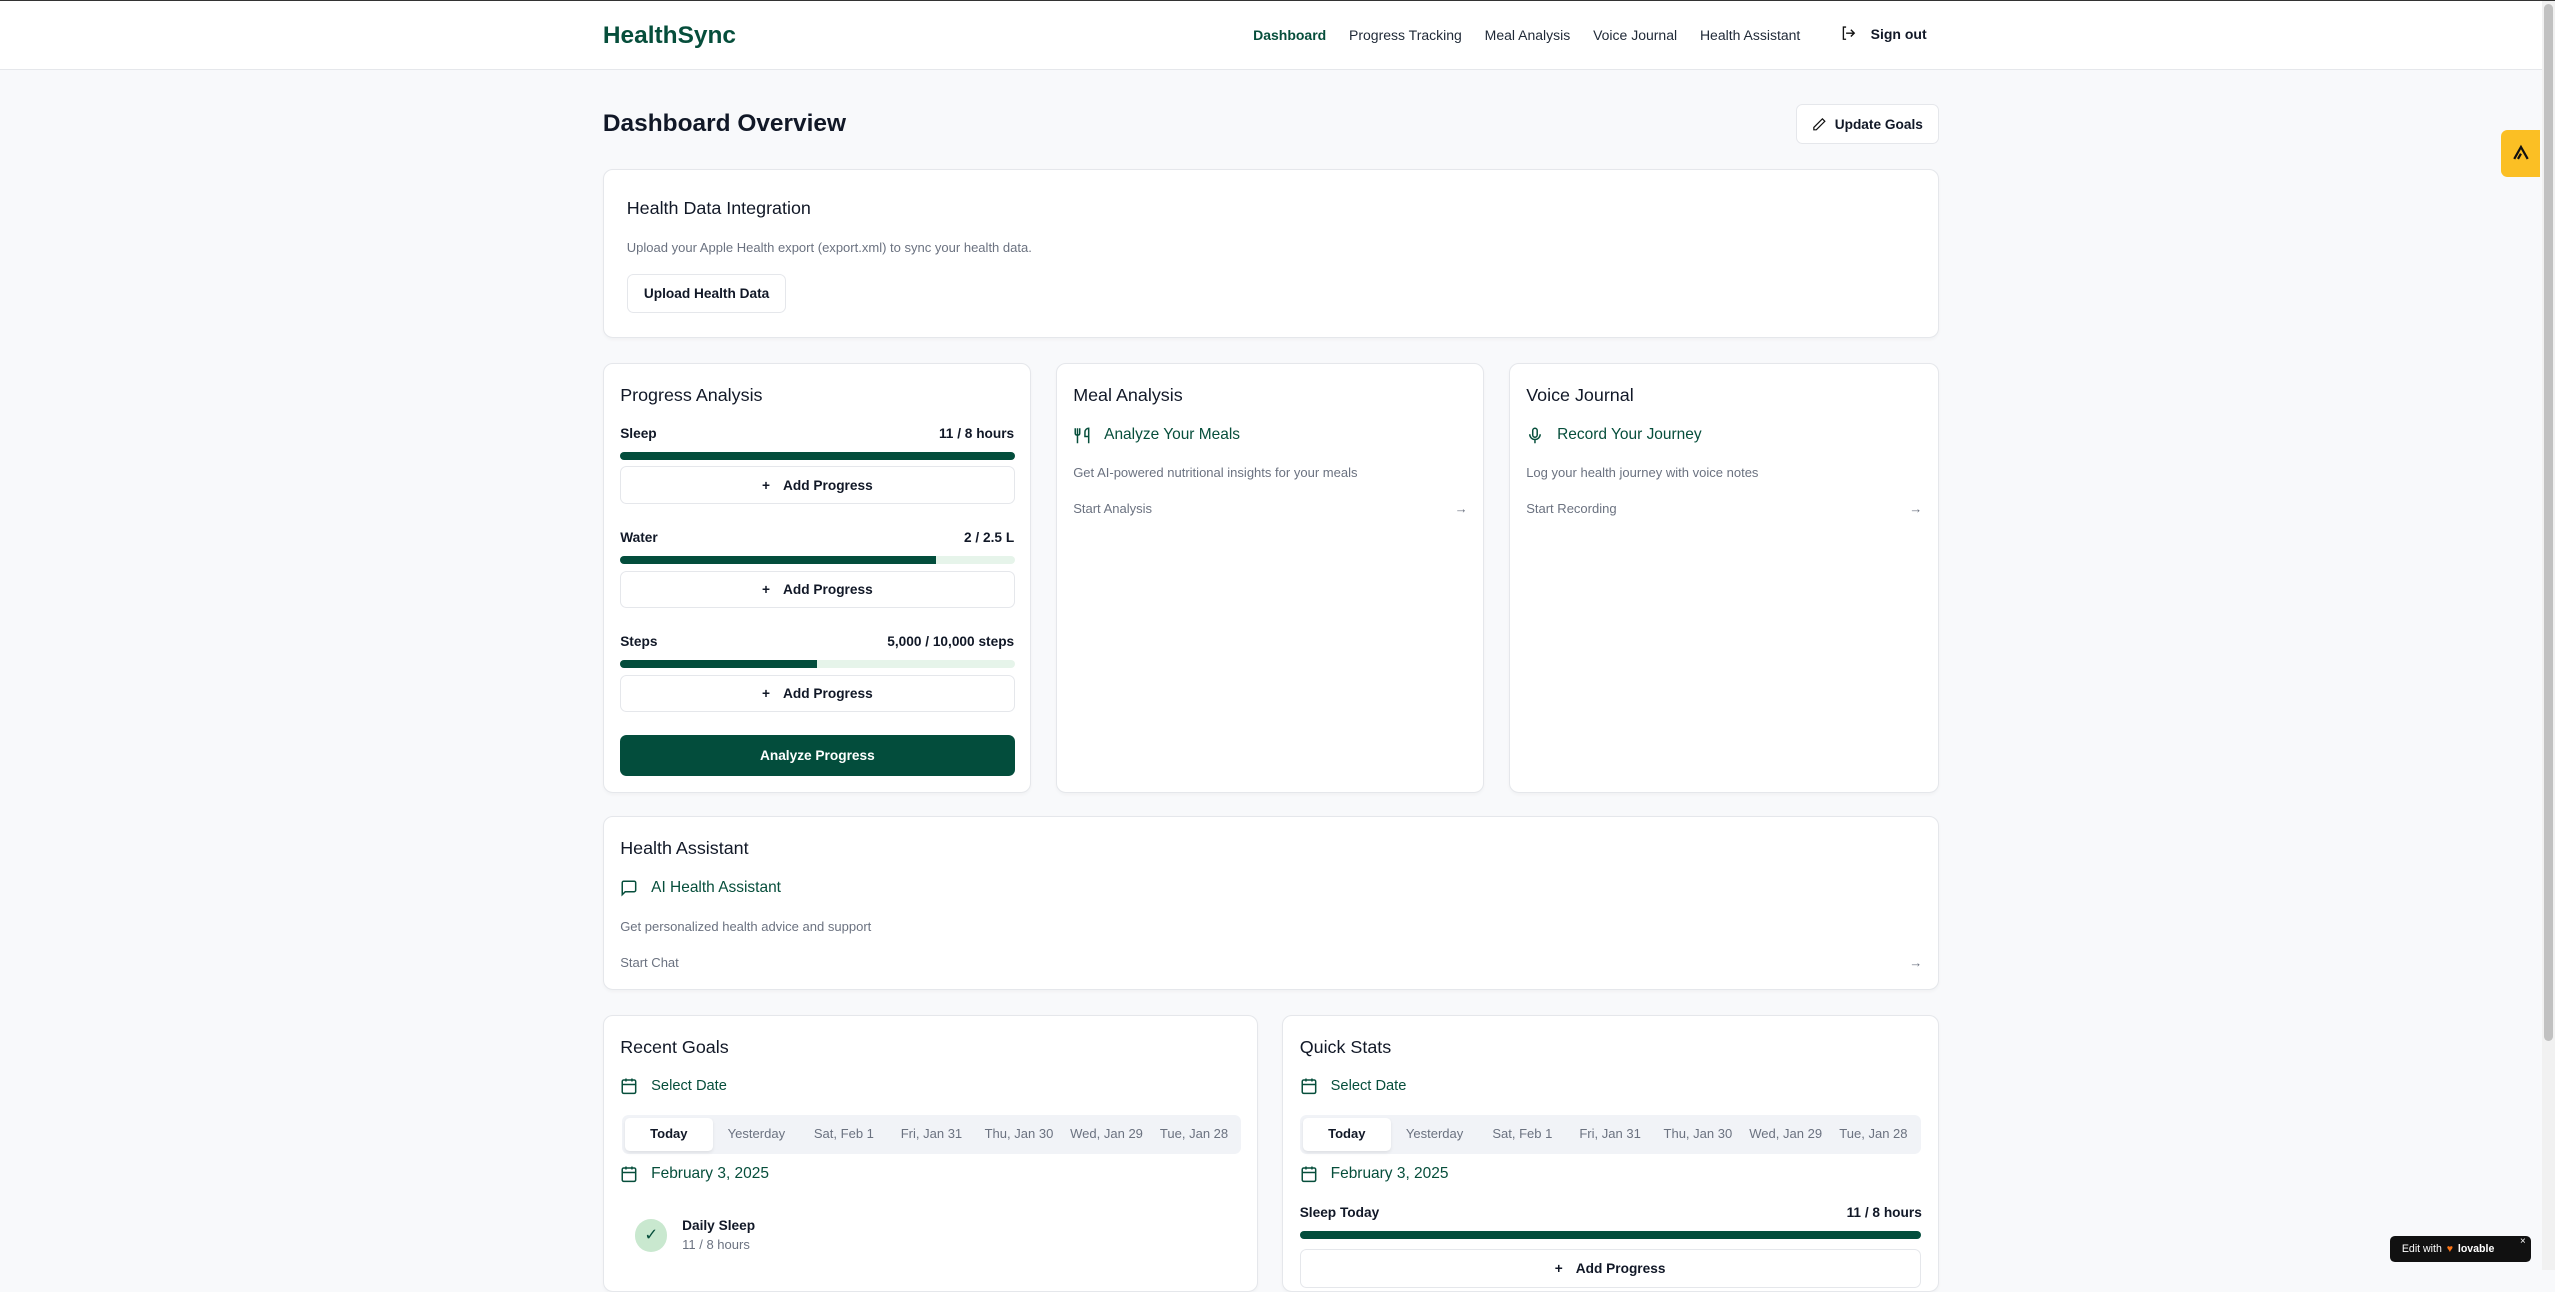  Describe the element at coordinates (976, 433) in the screenshot. I see `progress-value: 11 / 8 hours` at that location.